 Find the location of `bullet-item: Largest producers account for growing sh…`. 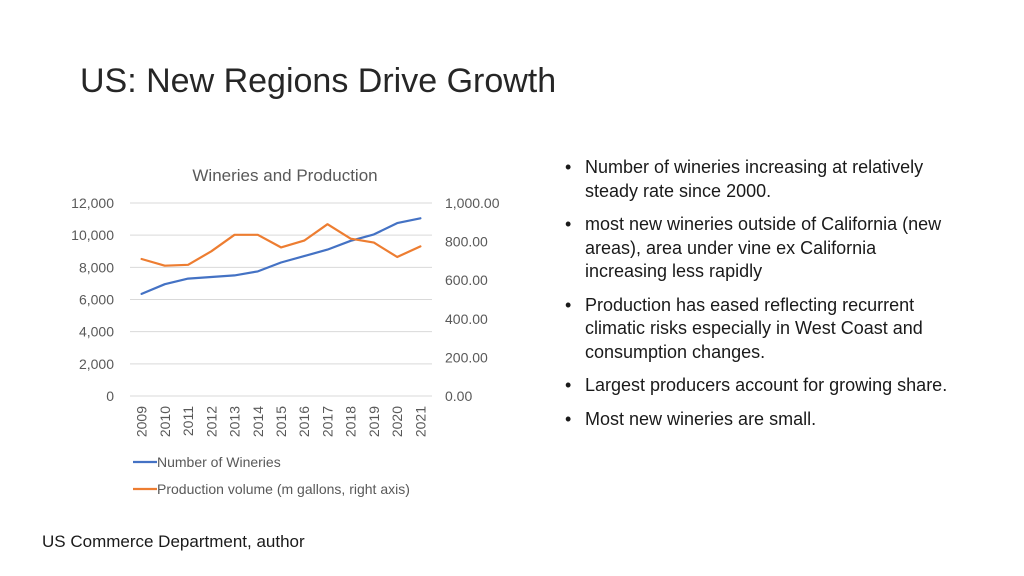

bullet-item: Largest producers account for growing sh… is located at coordinates (763, 386).